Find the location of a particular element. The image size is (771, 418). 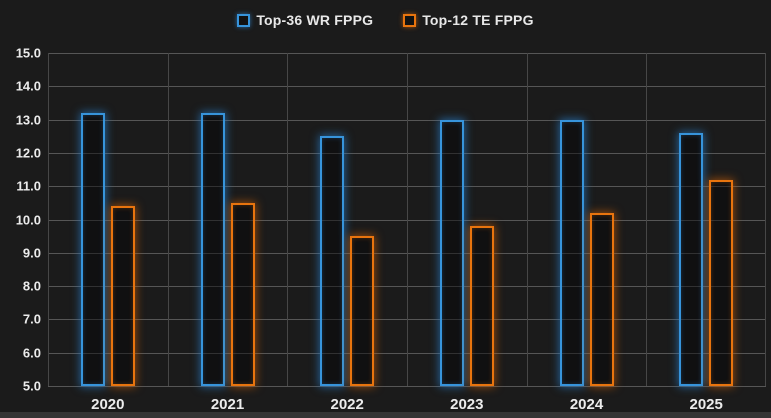

y-axis-tick-label: 8.0 is located at coordinates (31, 286).